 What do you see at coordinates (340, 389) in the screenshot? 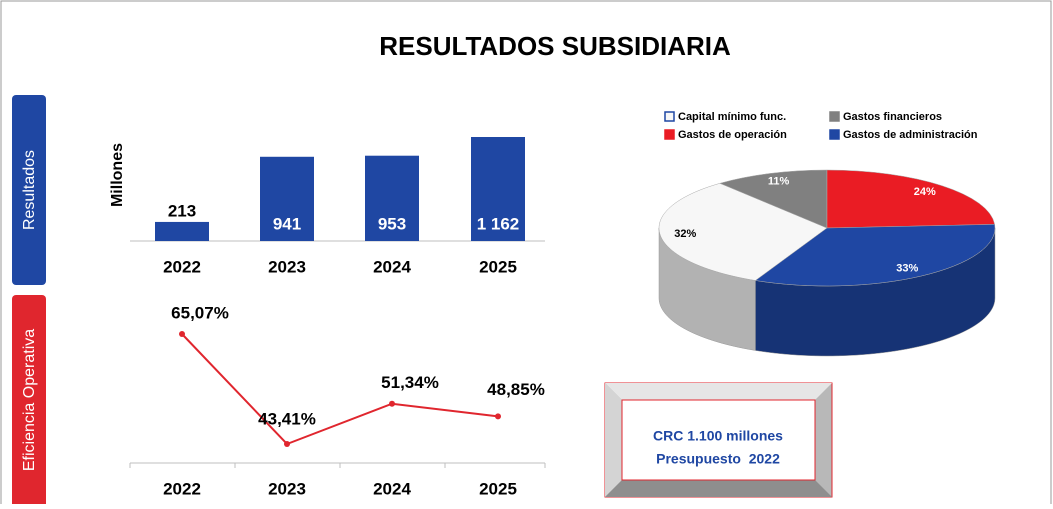
I see `line` at bounding box center [340, 389].